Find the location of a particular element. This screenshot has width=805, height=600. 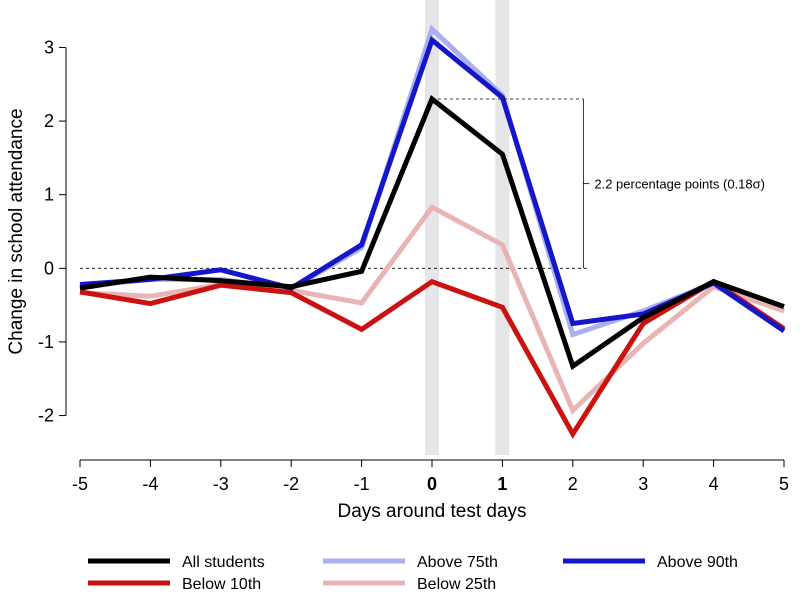

y-tick-label: -1 is located at coordinates (46, 342).